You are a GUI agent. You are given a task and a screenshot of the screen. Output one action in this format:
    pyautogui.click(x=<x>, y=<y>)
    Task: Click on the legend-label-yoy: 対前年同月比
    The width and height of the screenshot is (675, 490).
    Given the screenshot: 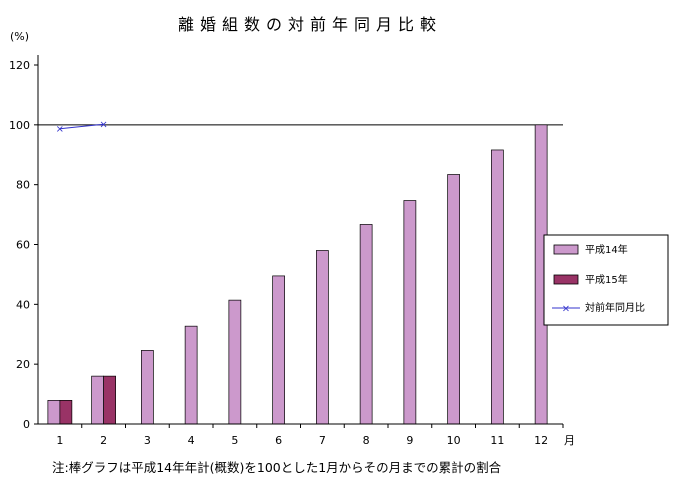 What is the action you would take?
    pyautogui.click(x=615, y=307)
    